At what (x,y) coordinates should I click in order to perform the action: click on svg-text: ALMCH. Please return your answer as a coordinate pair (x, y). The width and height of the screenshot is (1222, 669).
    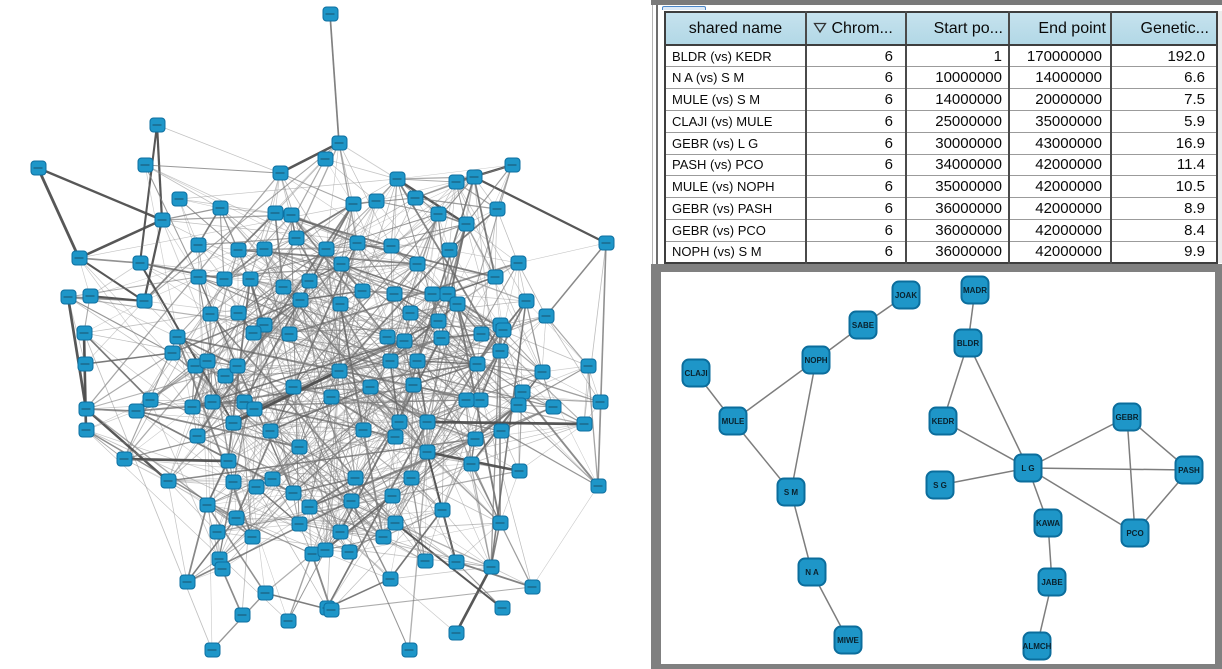
    Looking at the image, I should click on (1037, 646).